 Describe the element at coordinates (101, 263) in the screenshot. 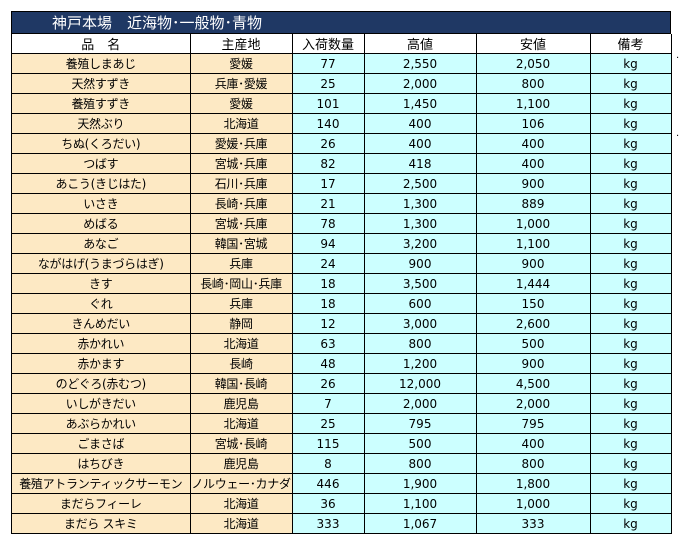

I see `fish-name-cell: ながはげ(うまづらはぎ)` at that location.